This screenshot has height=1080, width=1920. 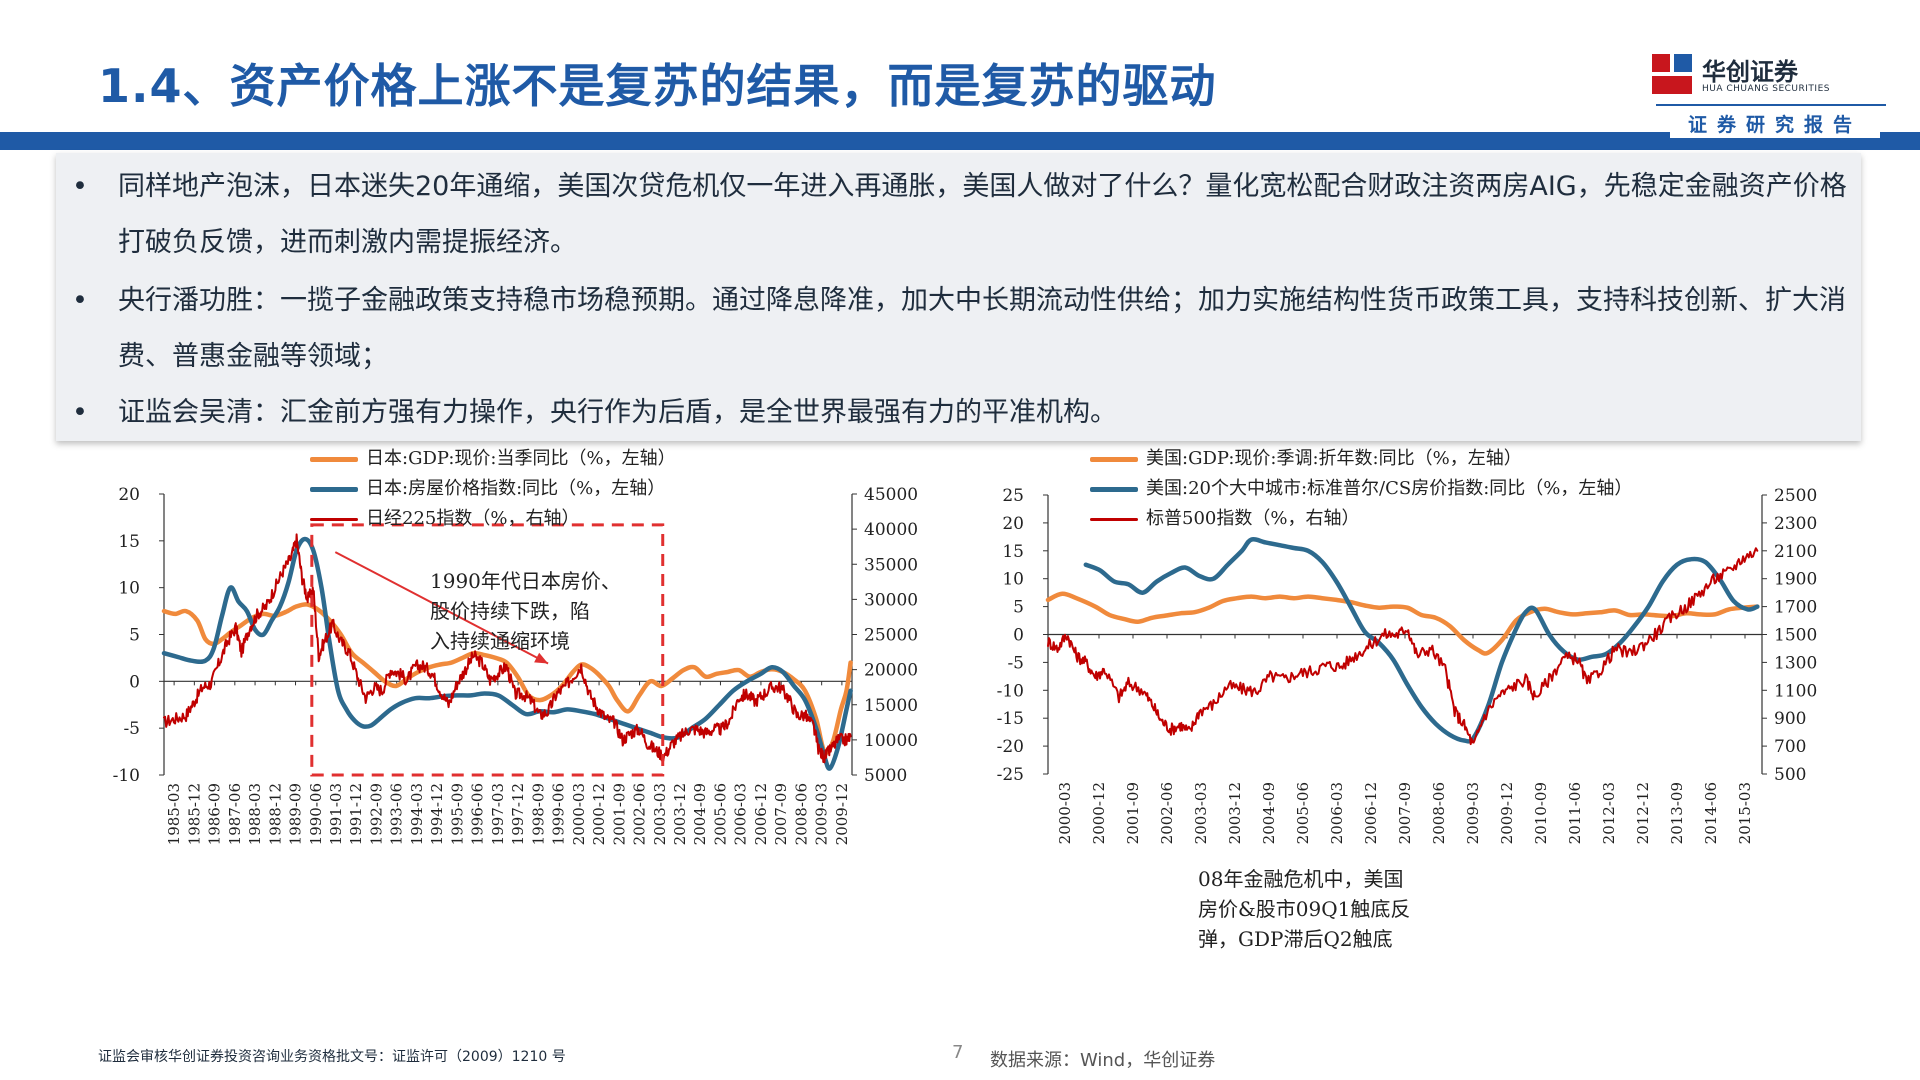 What do you see at coordinates (174, 814) in the screenshot?
I see `x-tick-label: 1985-03` at bounding box center [174, 814].